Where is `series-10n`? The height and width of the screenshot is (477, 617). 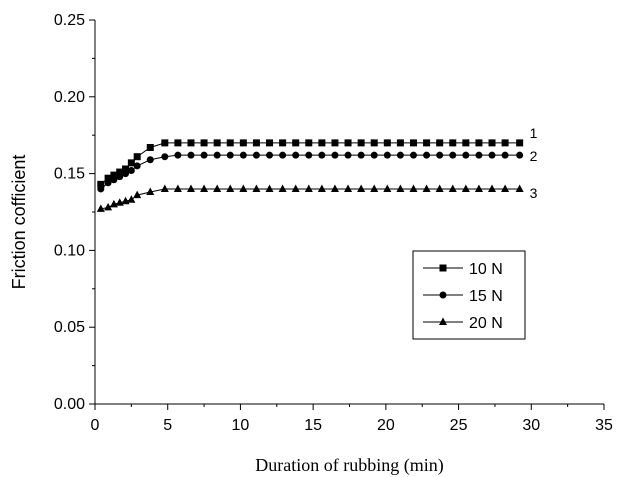
series-10n is located at coordinates (310, 163).